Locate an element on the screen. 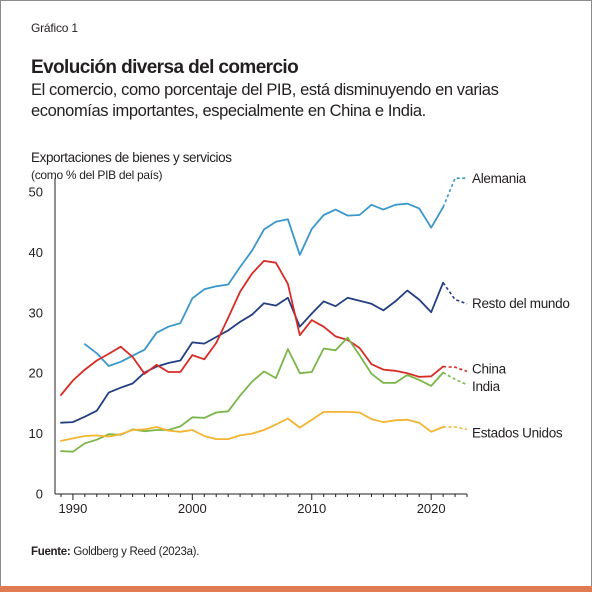  series-label-india: India is located at coordinates (486, 386).